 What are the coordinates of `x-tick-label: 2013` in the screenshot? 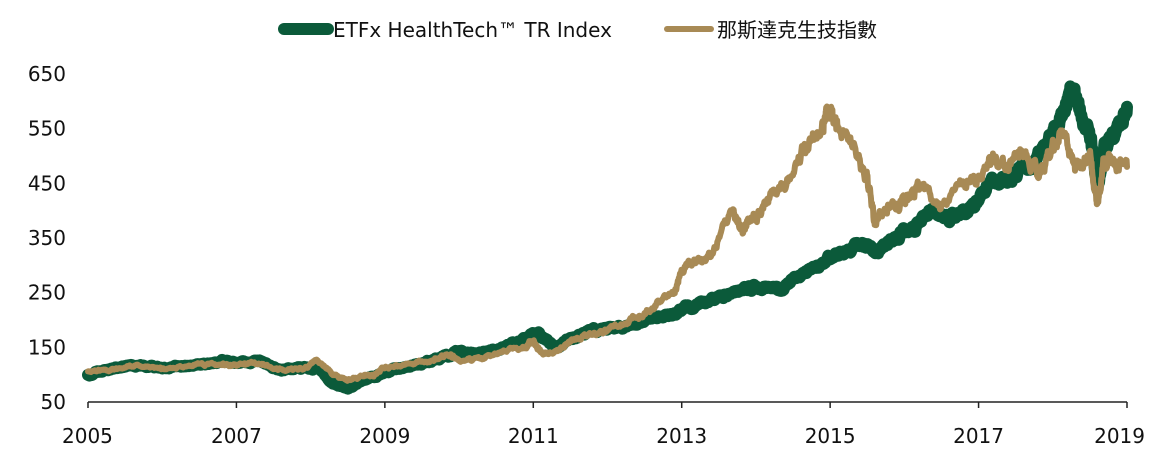 It's located at (681, 436).